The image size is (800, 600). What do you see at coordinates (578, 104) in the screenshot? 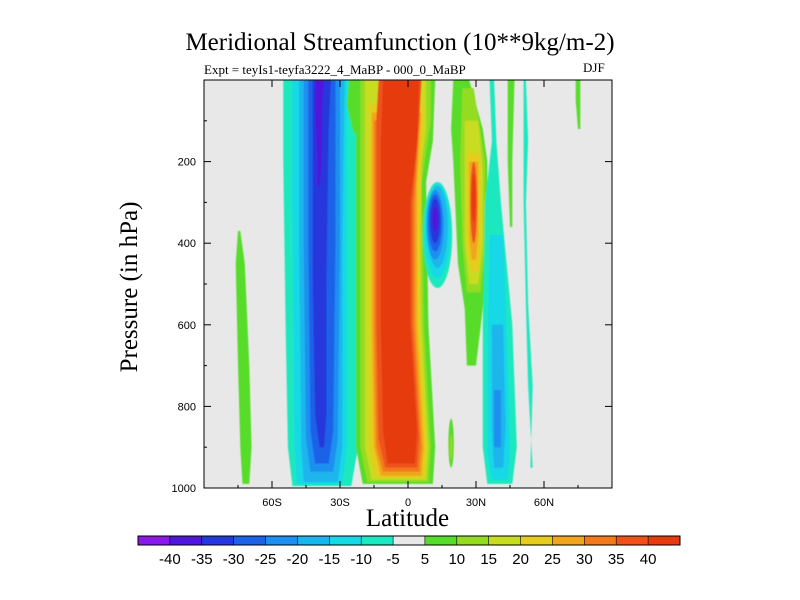
I see `contour-nh-pos-75n` at bounding box center [578, 104].